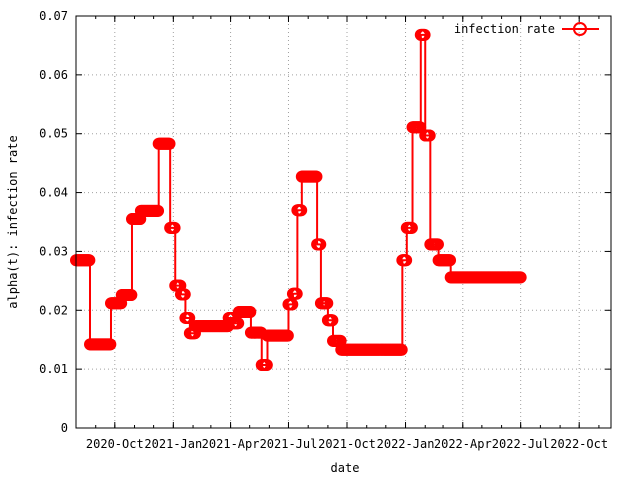  I want to click on y-tick-label: 0.06, so click(53, 75).